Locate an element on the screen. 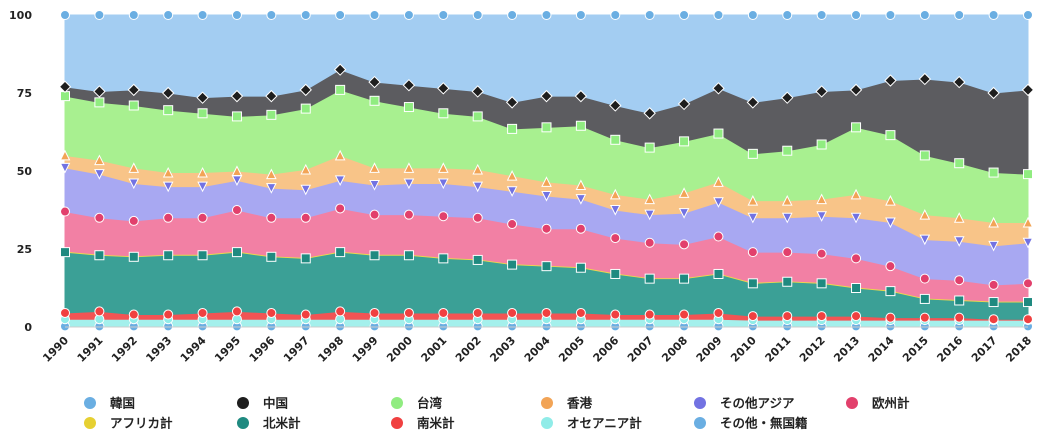 This screenshot has height=437, width=1040. x-tick-label: 1993 is located at coordinates (158, 349).